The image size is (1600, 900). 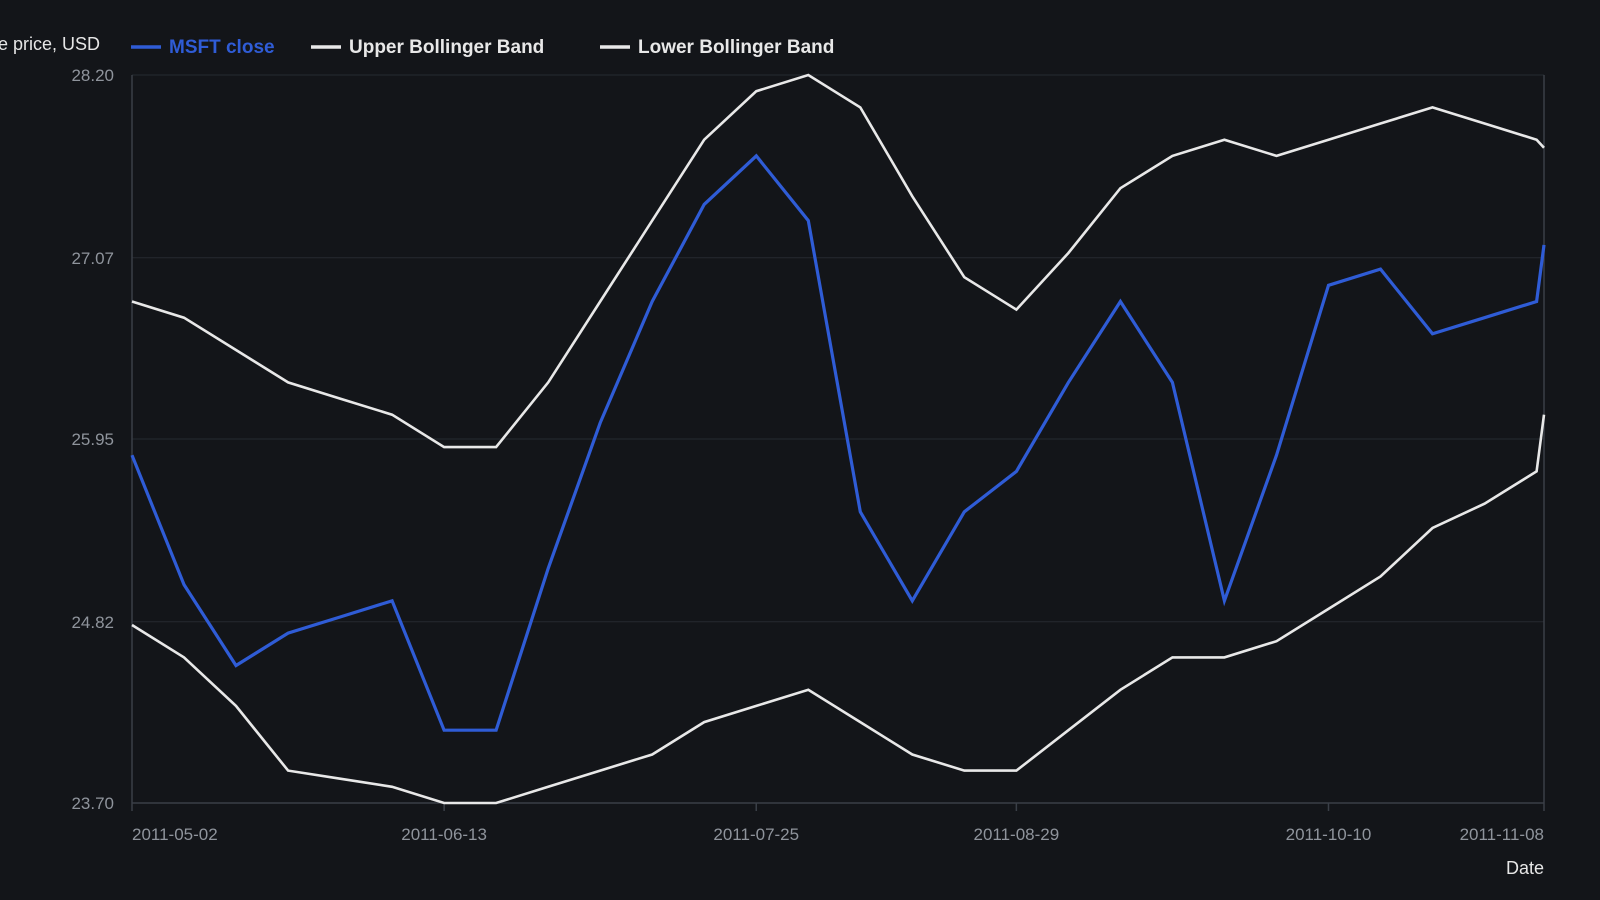 I want to click on x-axis-title: Date, so click(x=1525, y=868).